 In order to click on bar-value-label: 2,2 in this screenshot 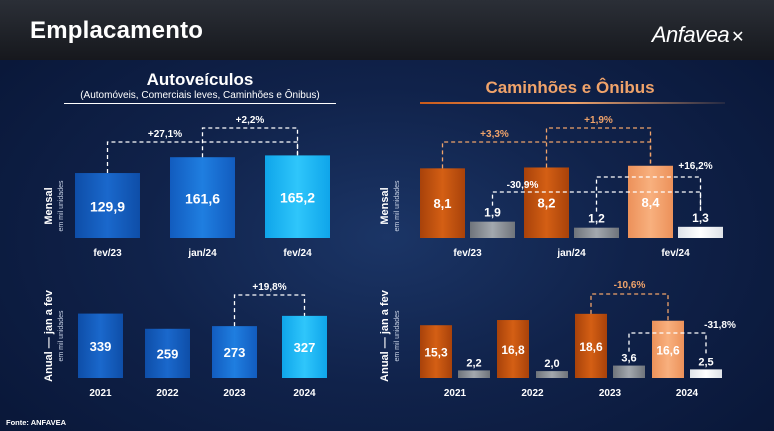, I will do `click(473, 363)`.